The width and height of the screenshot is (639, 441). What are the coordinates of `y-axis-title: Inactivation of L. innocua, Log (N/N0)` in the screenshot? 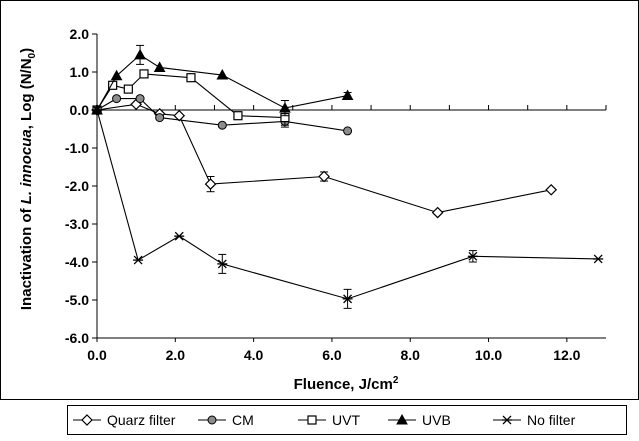 It's located at (28, 179).